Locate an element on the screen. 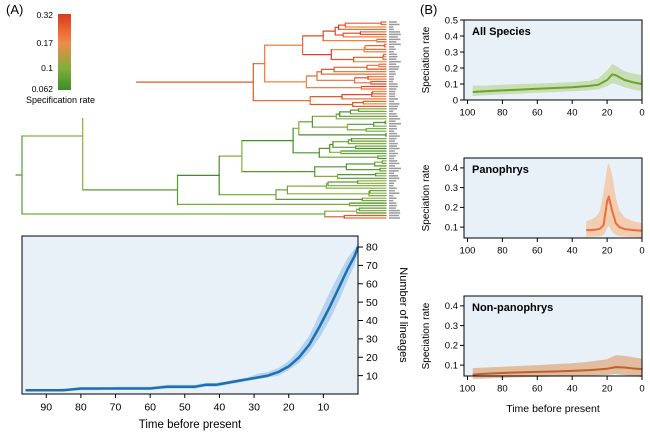  legend-tick-label: 0.32 is located at coordinates (44, 15).